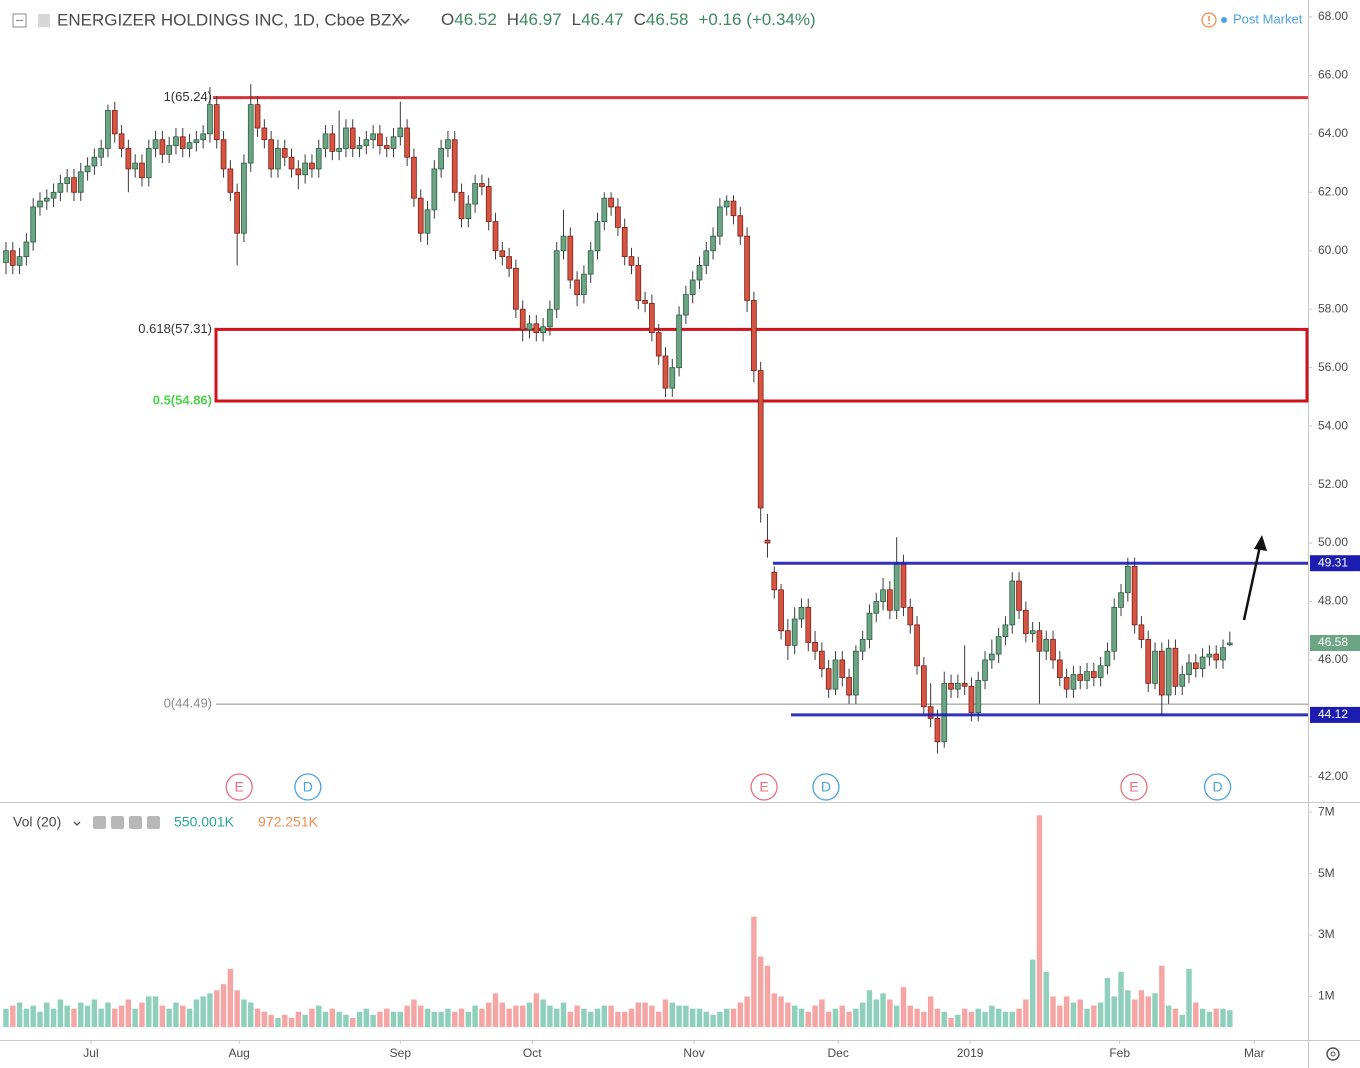  What do you see at coordinates (135, 822) in the screenshot?
I see `add-button` at bounding box center [135, 822].